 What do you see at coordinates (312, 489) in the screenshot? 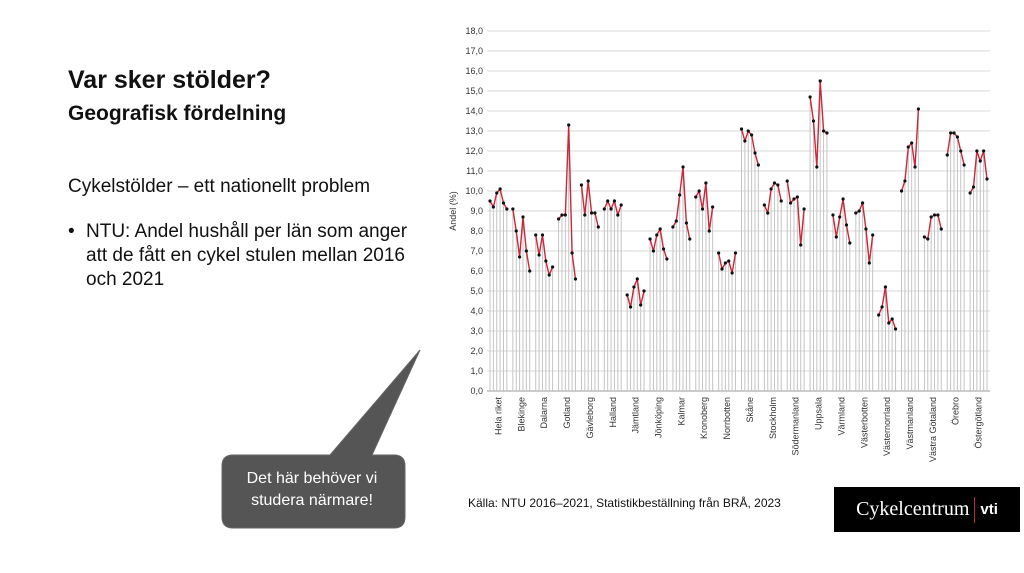
I see `callout-text: Det här behöver vi studera närmare!` at bounding box center [312, 489].